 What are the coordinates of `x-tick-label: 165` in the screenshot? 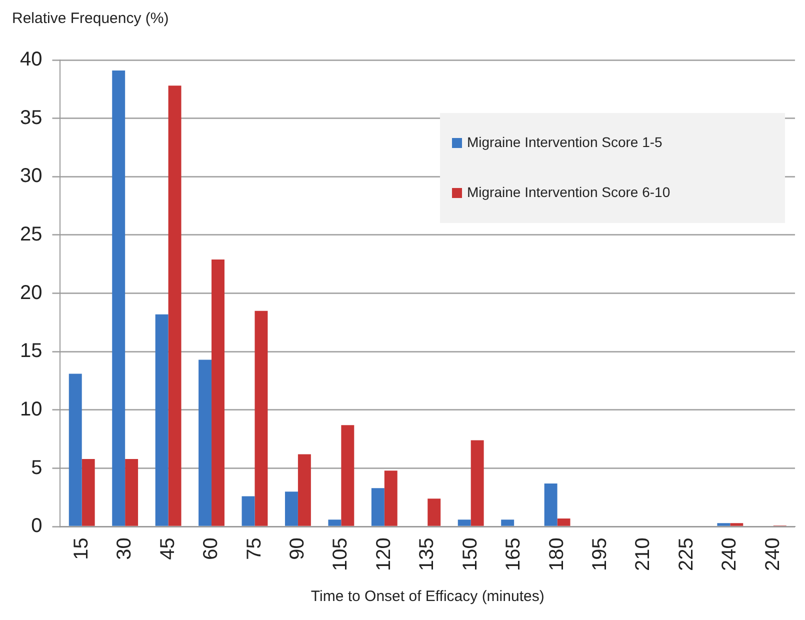 It's located at (513, 555).